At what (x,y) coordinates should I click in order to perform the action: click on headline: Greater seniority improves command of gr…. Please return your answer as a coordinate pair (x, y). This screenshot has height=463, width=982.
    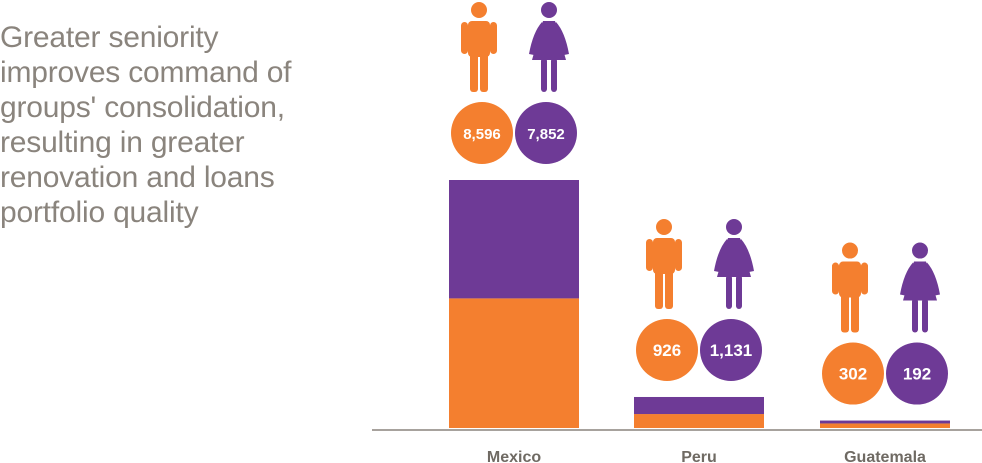
    Looking at the image, I should click on (146, 125).